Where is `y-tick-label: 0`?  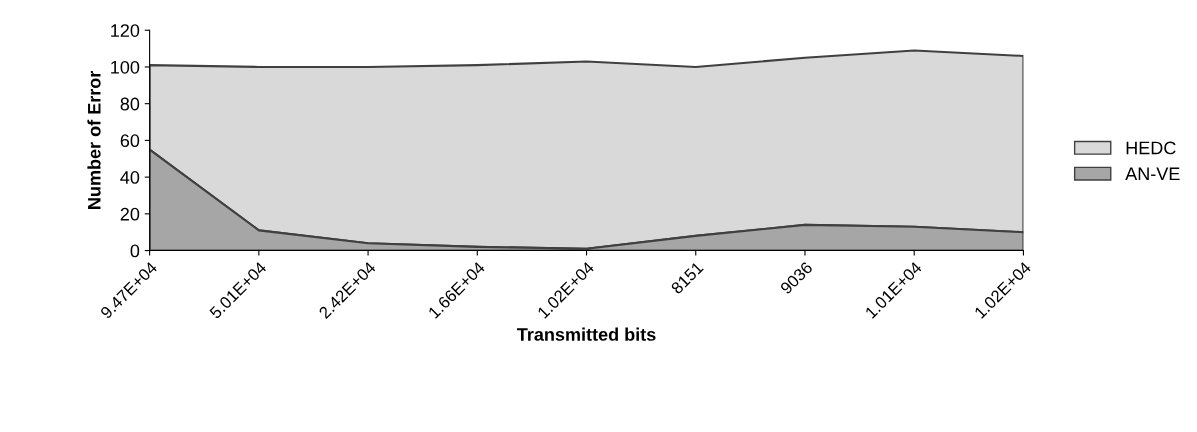 y-tick-label: 0 is located at coordinates (135, 251).